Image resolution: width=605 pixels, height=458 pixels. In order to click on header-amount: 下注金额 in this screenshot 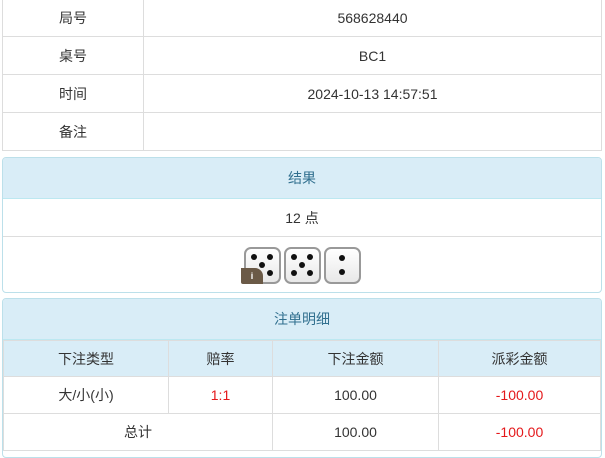, I will do `click(355, 358)`.